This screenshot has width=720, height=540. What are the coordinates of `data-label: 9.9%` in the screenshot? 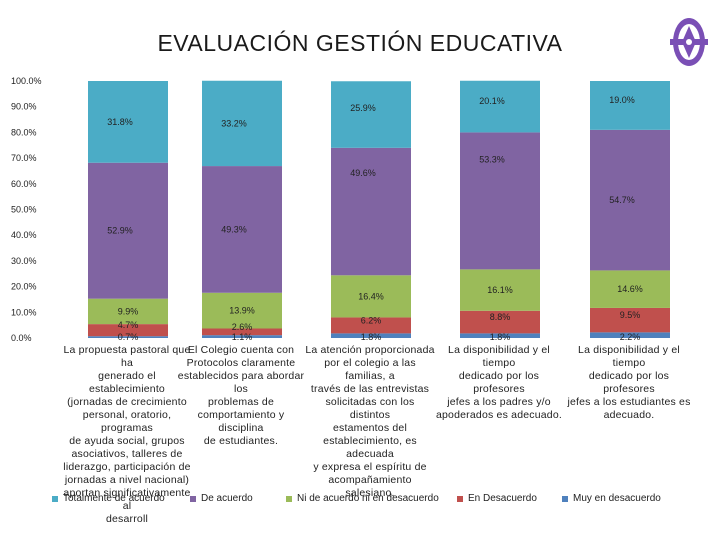 It's located at (128, 311).